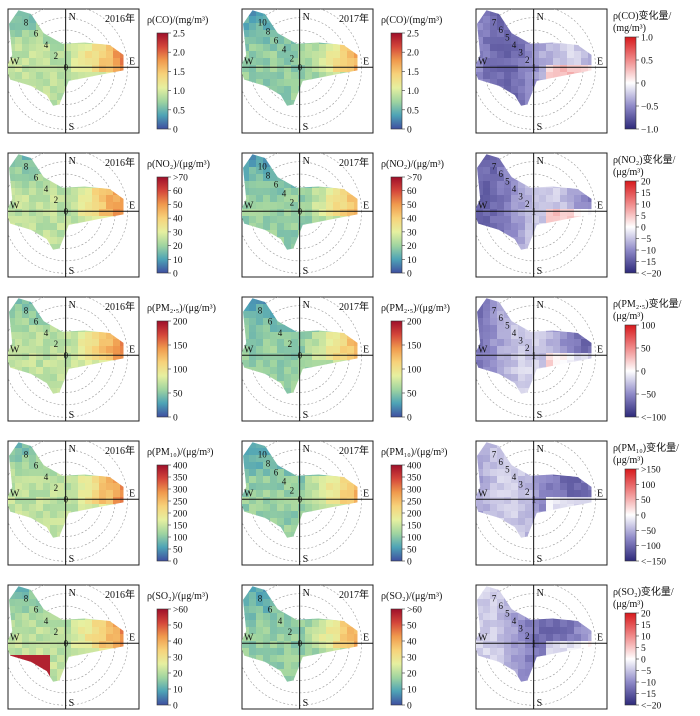  Describe the element at coordinates (412, 192) in the screenshot. I see `colorbar-tick-label: 60` at that location.